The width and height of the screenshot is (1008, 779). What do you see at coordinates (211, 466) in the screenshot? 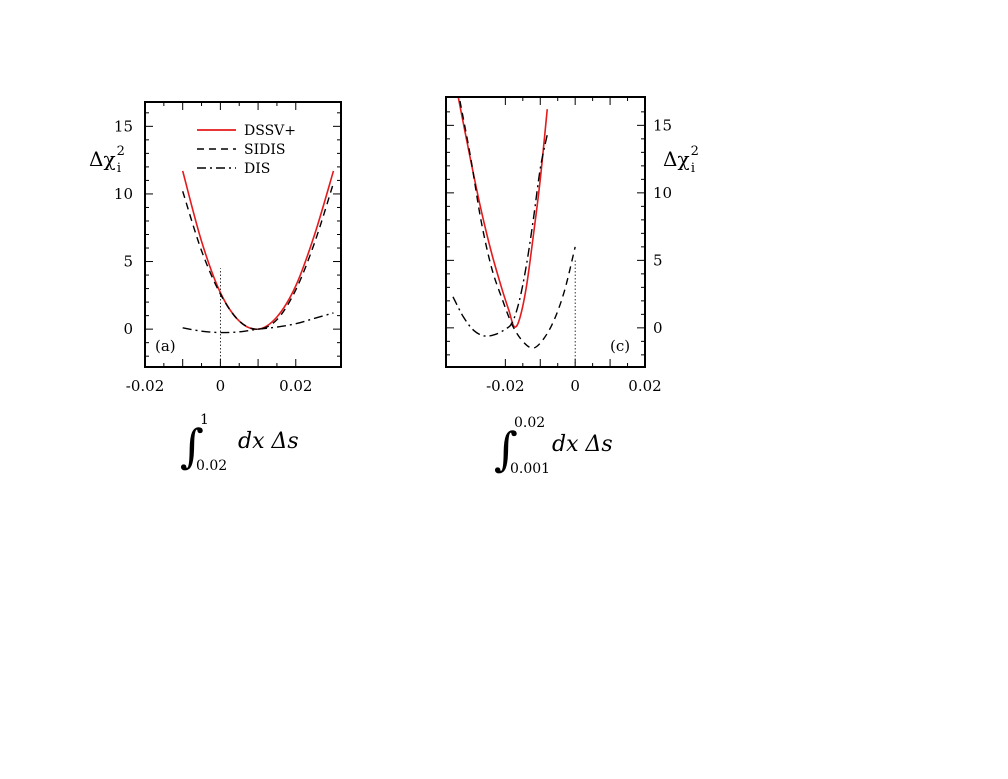
I see `integral-lower-limit: 0.02` at bounding box center [211, 466].